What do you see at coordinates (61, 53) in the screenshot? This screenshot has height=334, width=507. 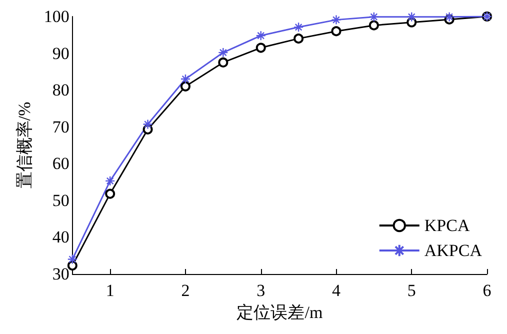 I see `y-tick-label: 90` at bounding box center [61, 53].